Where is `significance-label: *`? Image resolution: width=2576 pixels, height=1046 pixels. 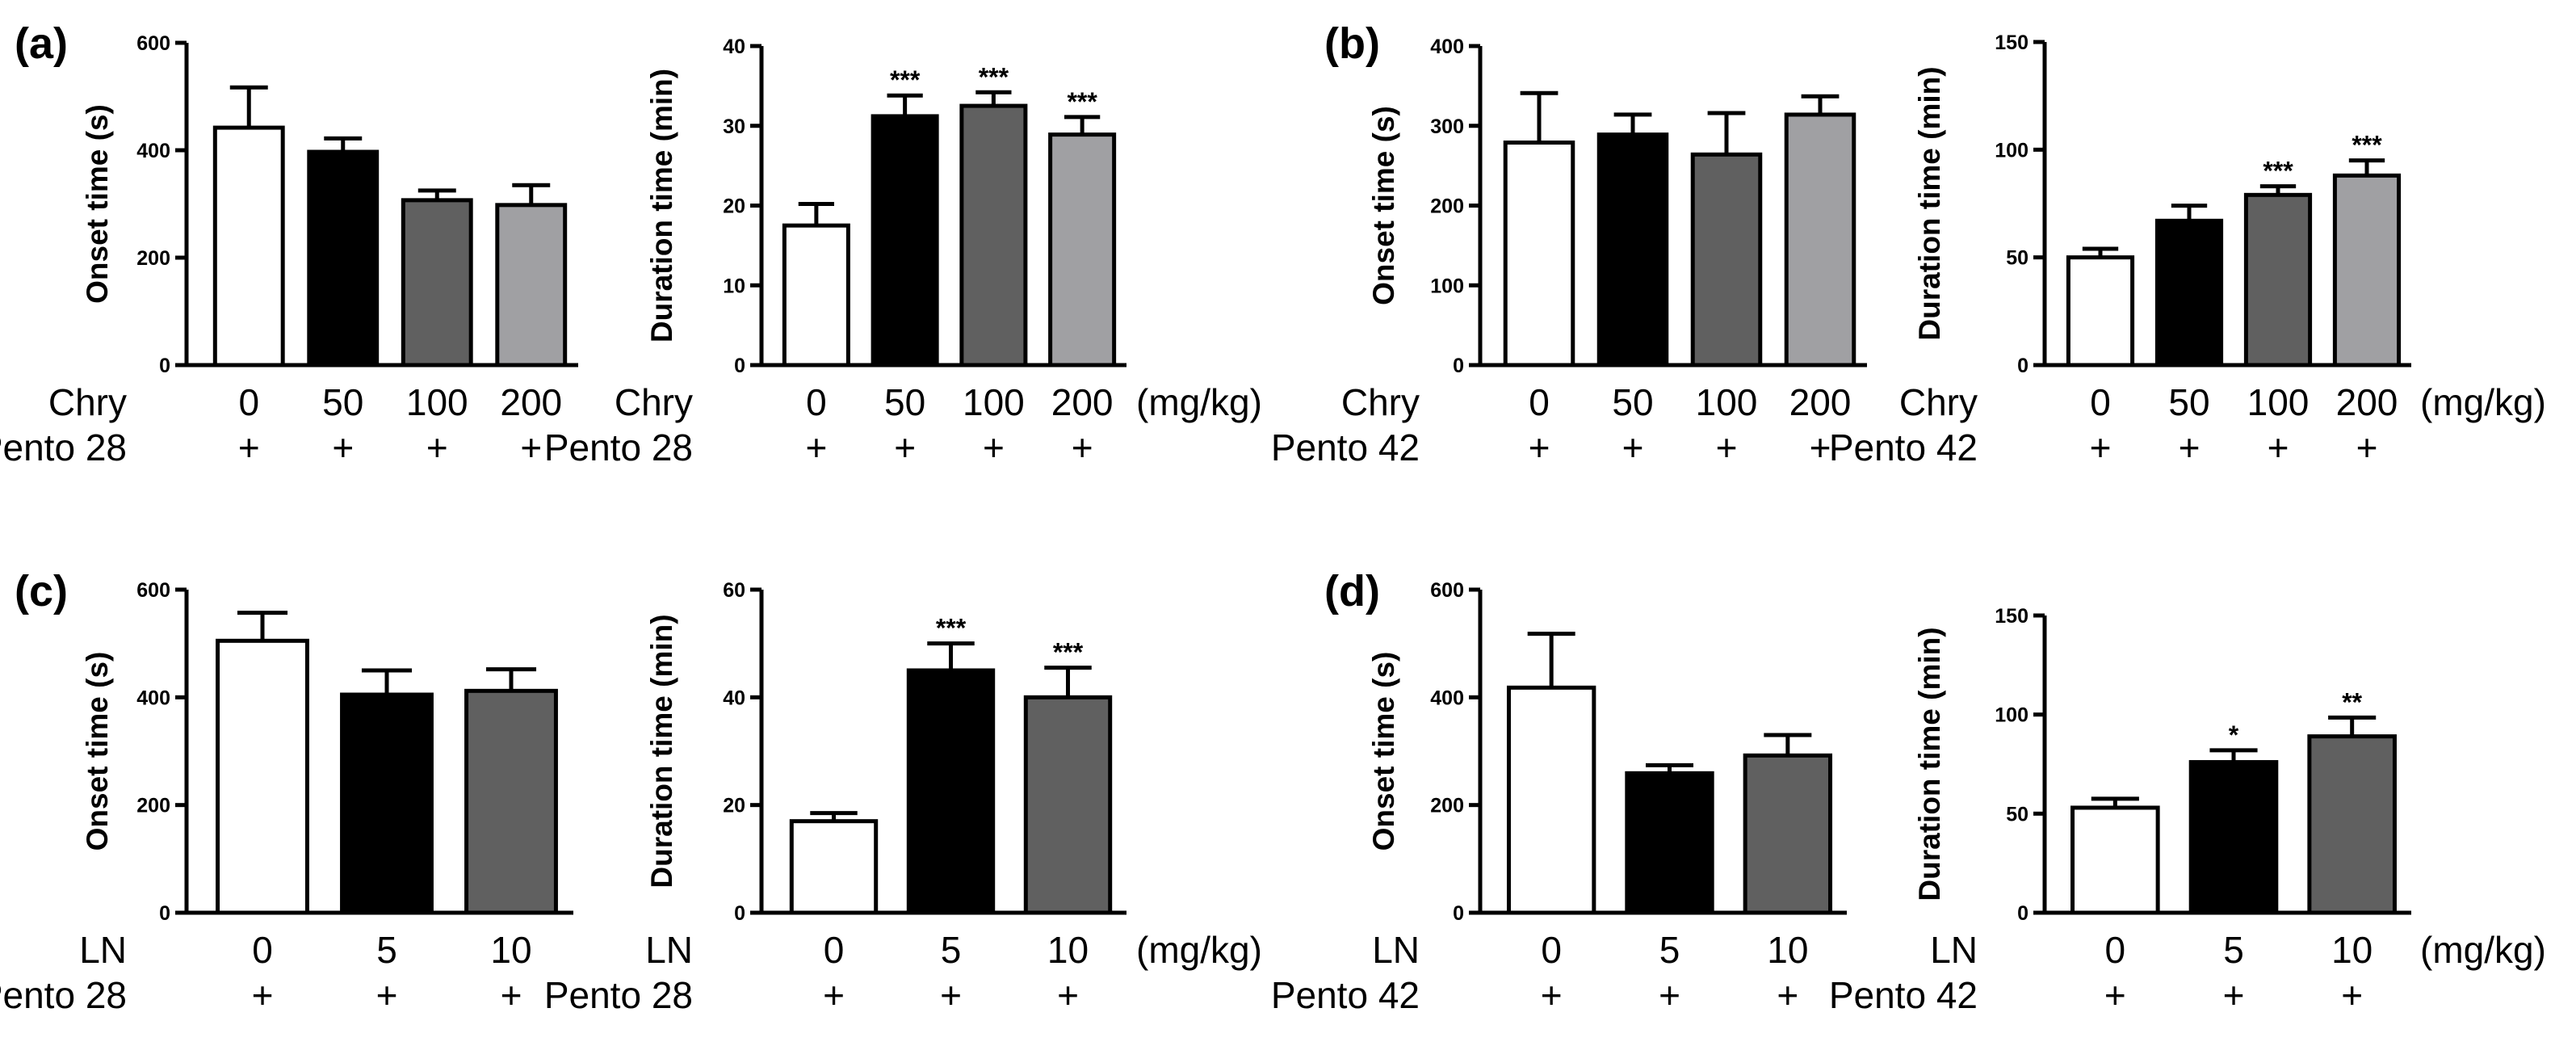
significance-label: * is located at coordinates (2234, 735).